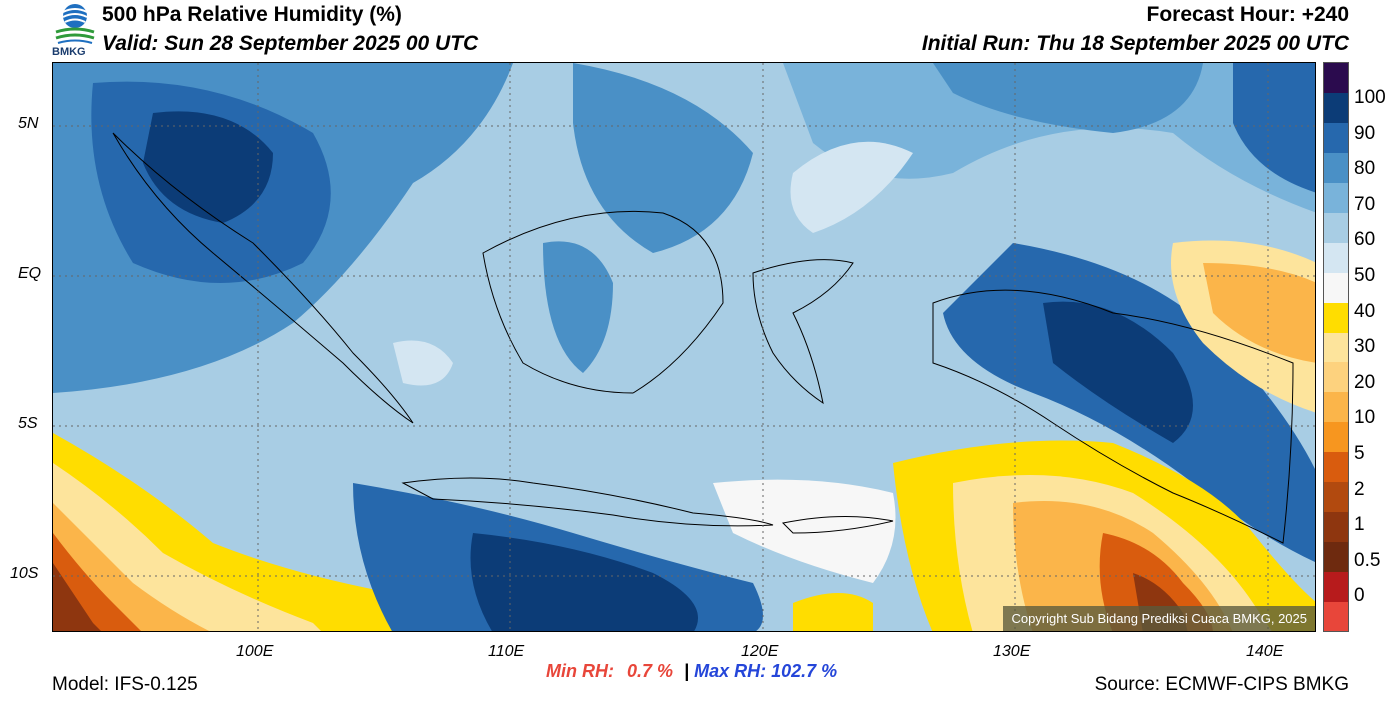 This screenshot has height=709, width=1400. I want to click on colorbar-label: 60, so click(1365, 240).